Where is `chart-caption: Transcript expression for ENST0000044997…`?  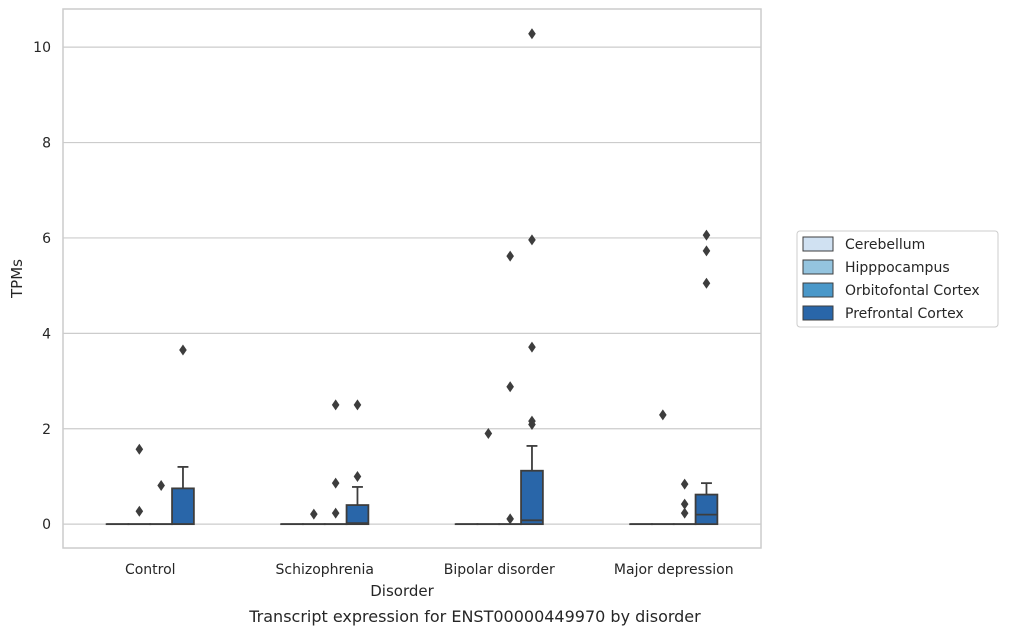
chart-caption: Transcript expression for ENST0000044997… is located at coordinates (474, 616).